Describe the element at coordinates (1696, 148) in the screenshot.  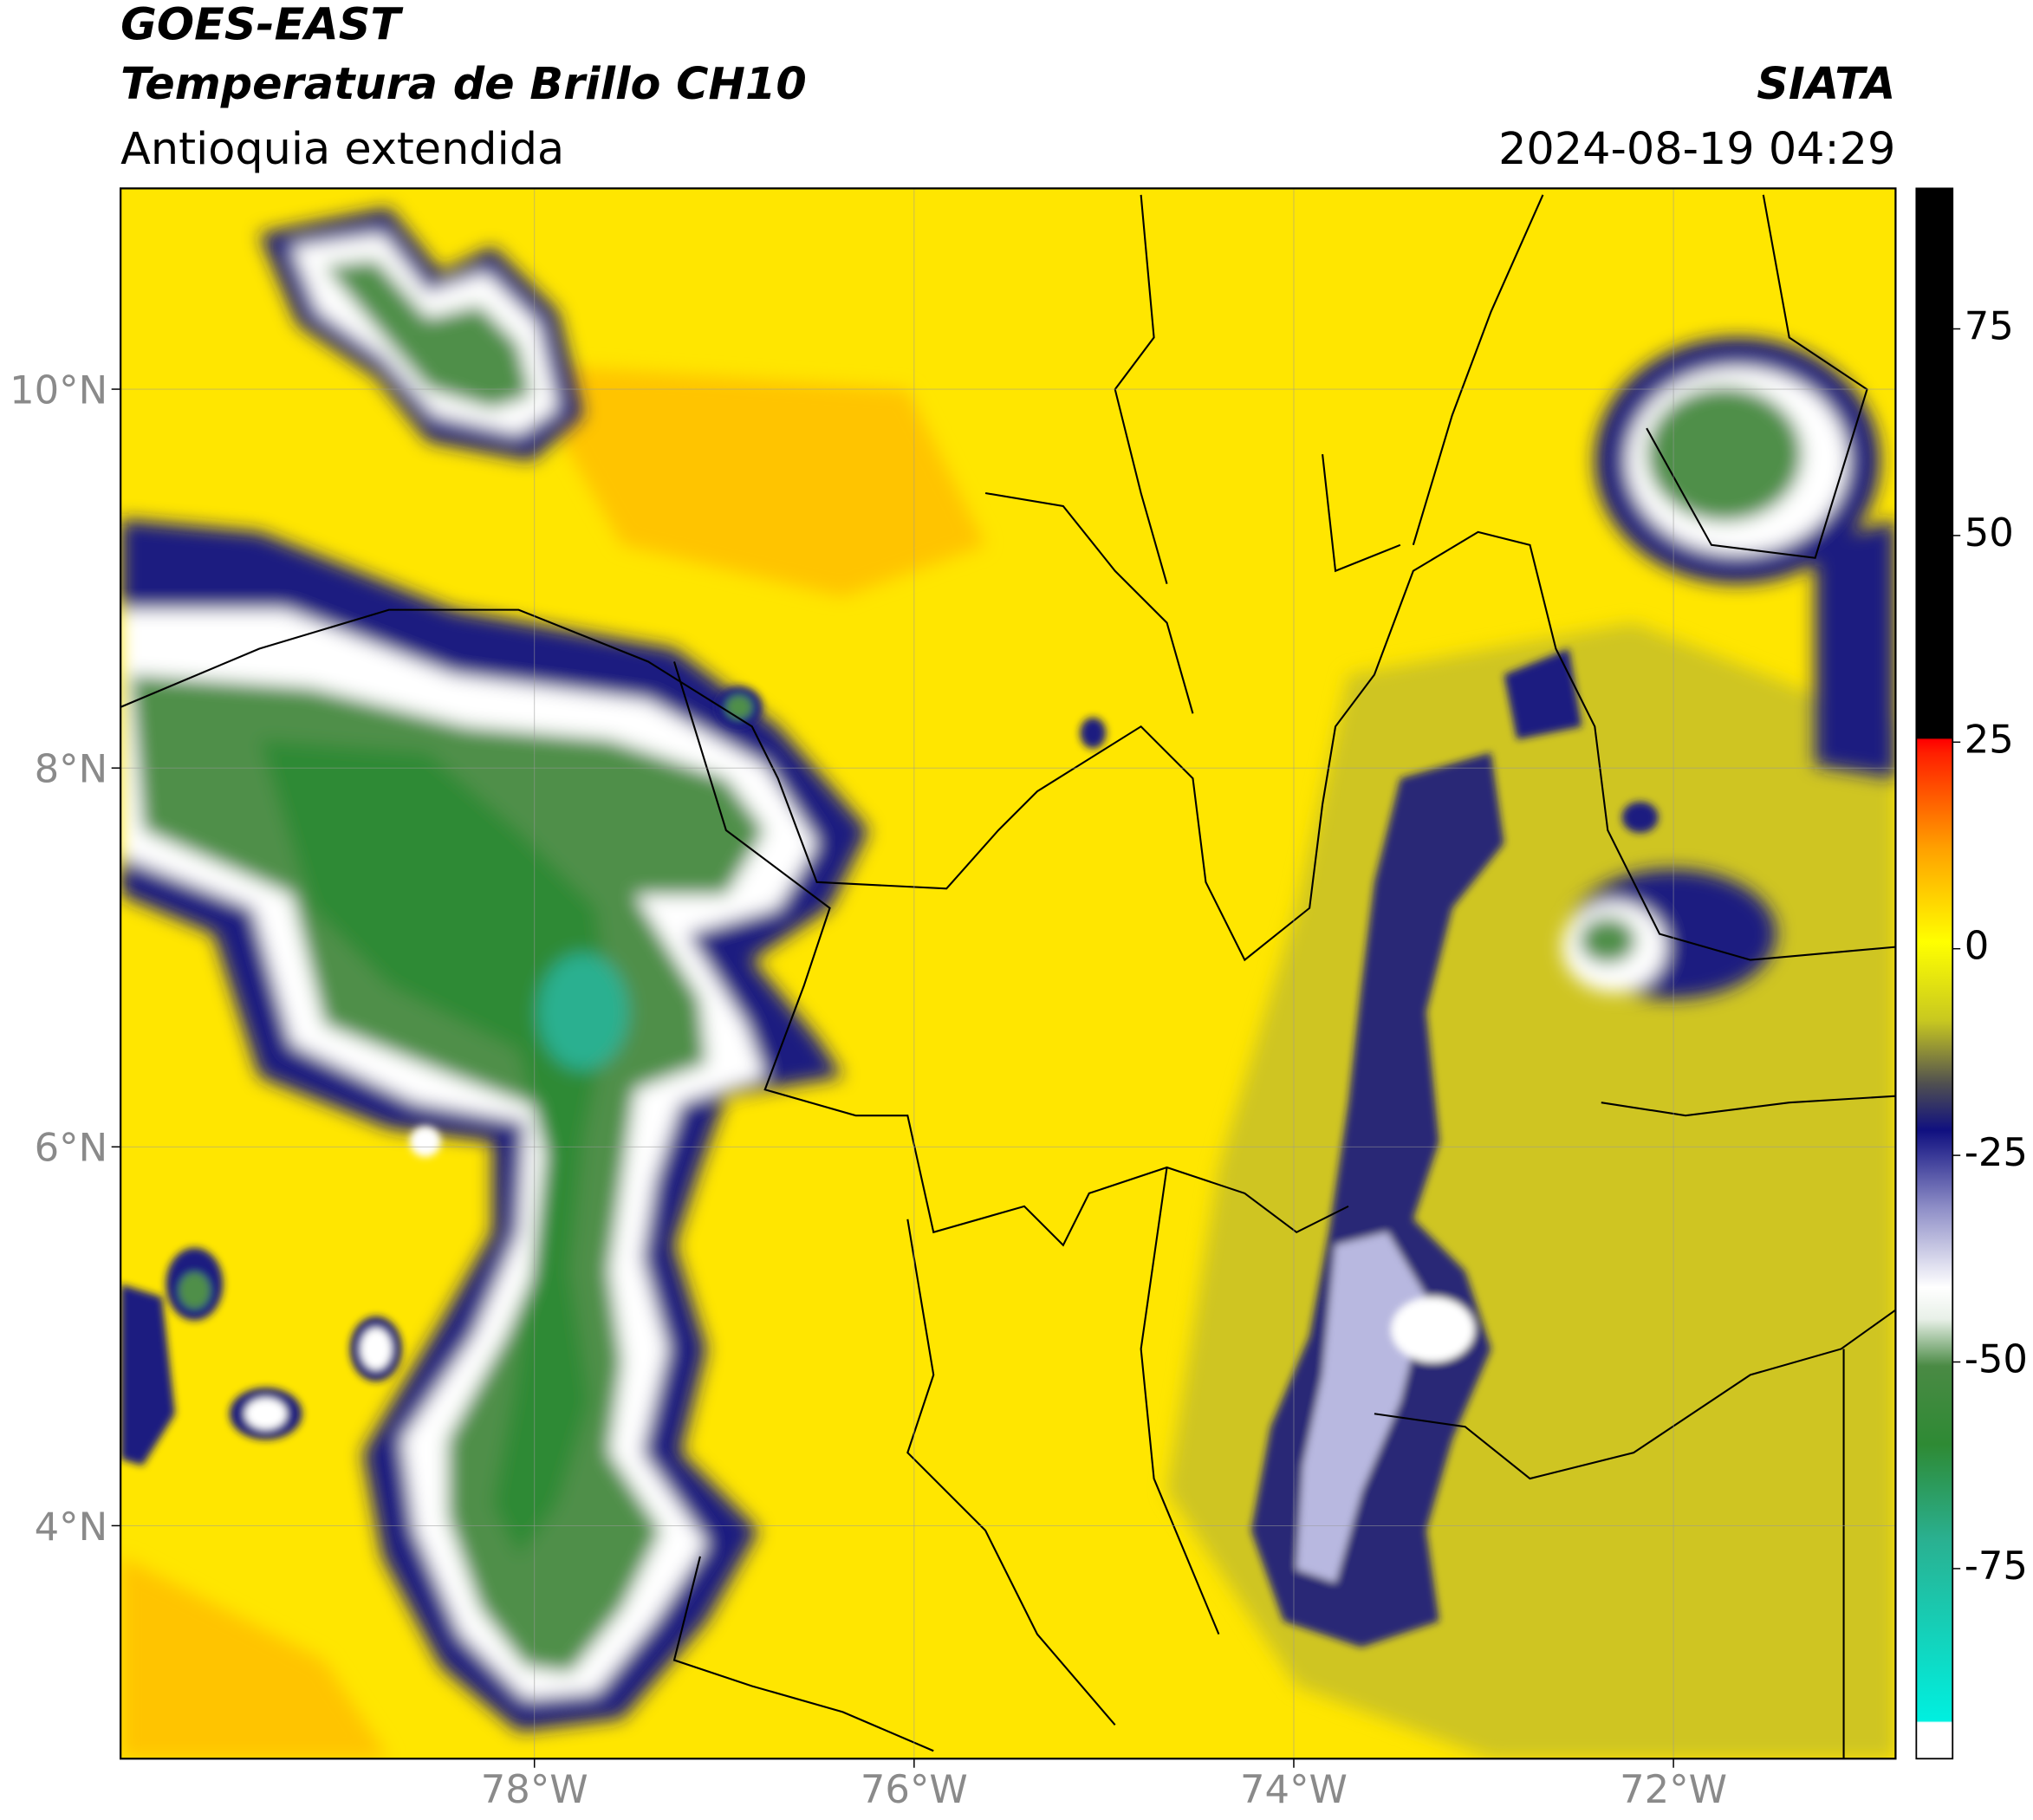
I see `datetime: 2024-08-19 04:29` at that location.